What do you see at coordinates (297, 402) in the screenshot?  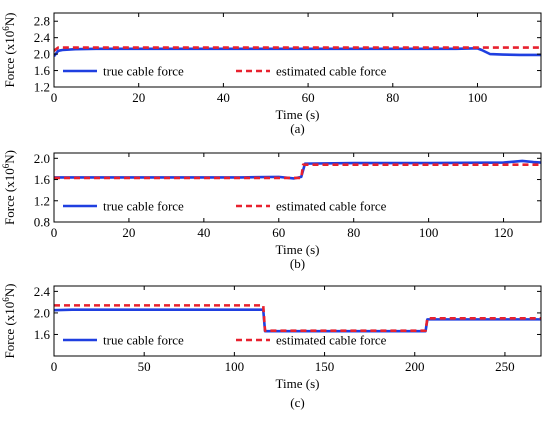 I see `panel-label: (c)` at bounding box center [297, 402].